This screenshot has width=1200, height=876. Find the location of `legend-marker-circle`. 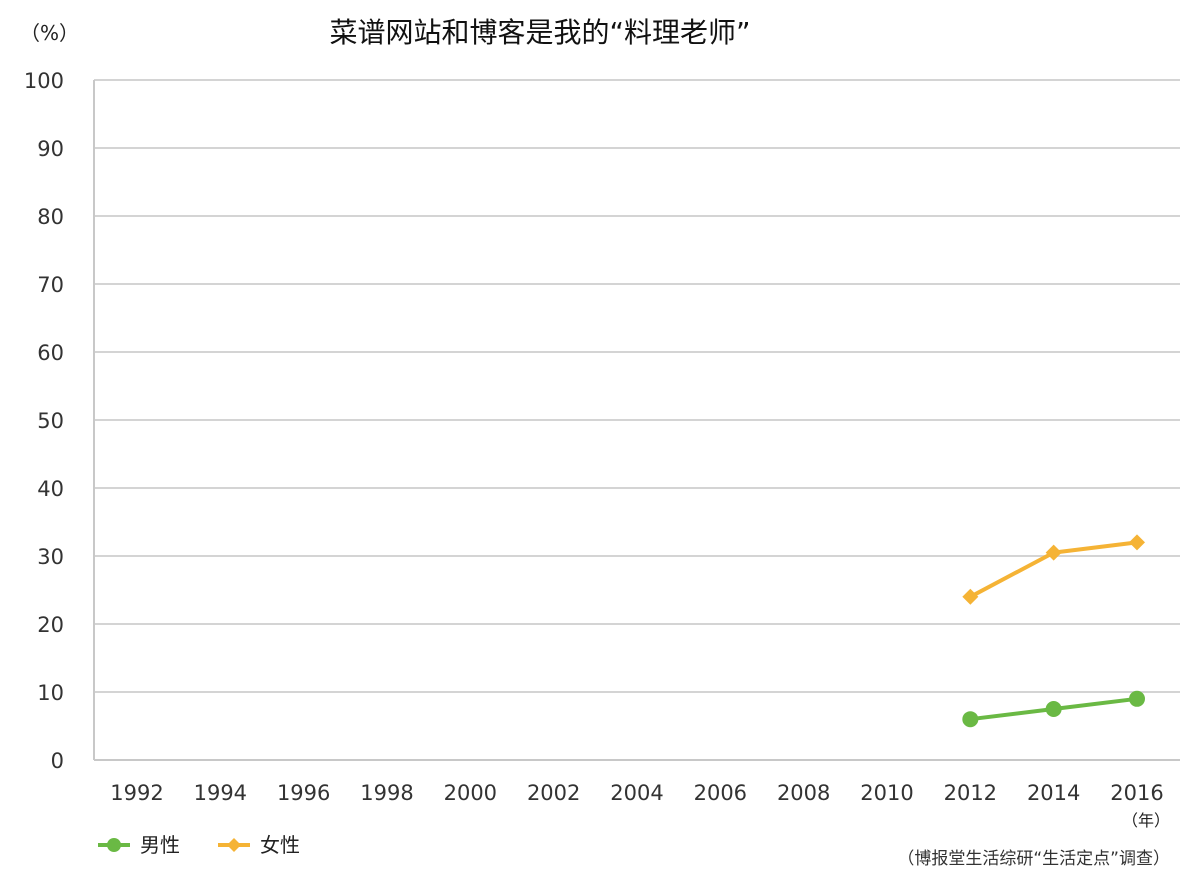

legend-marker-circle is located at coordinates (114, 845).